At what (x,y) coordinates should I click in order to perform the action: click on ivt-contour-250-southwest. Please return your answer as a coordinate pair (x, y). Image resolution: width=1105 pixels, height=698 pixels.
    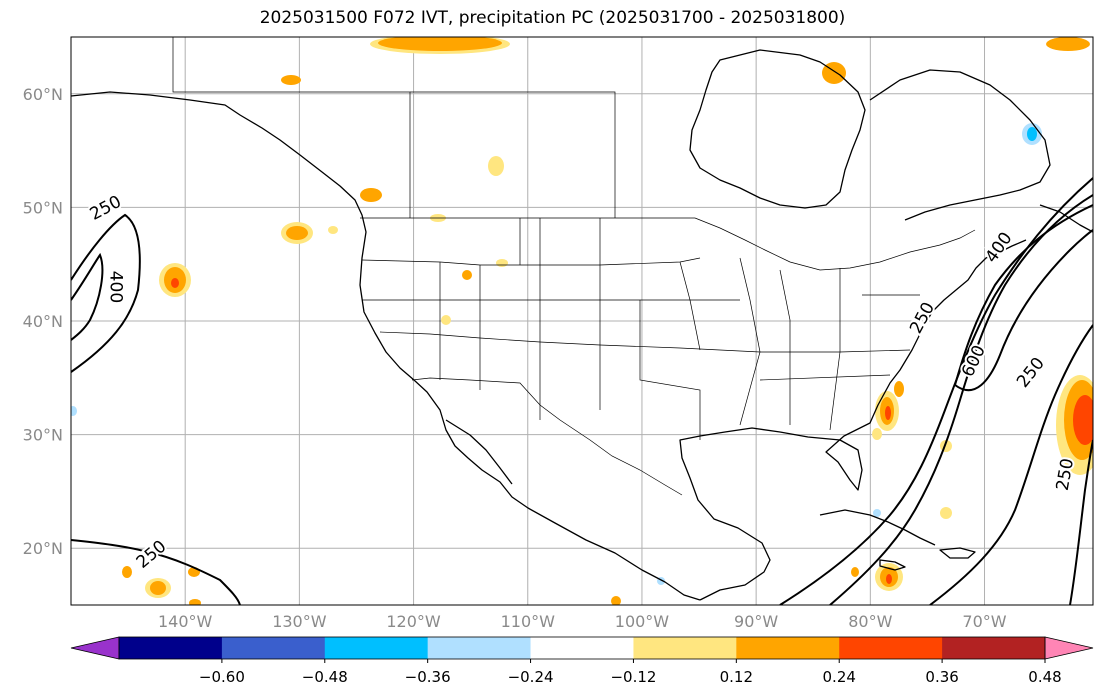
    Looking at the image, I should click on (156, 572).